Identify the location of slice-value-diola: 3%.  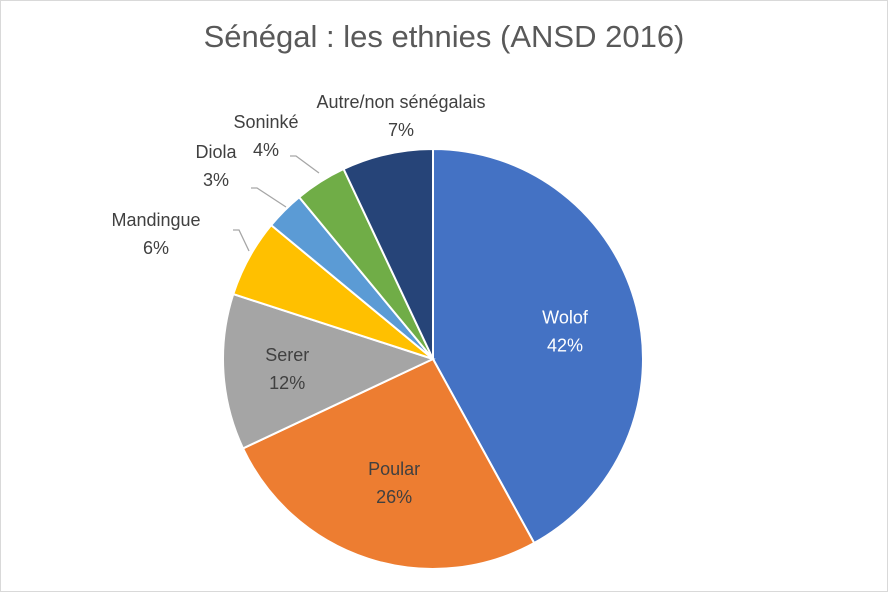
(216, 180).